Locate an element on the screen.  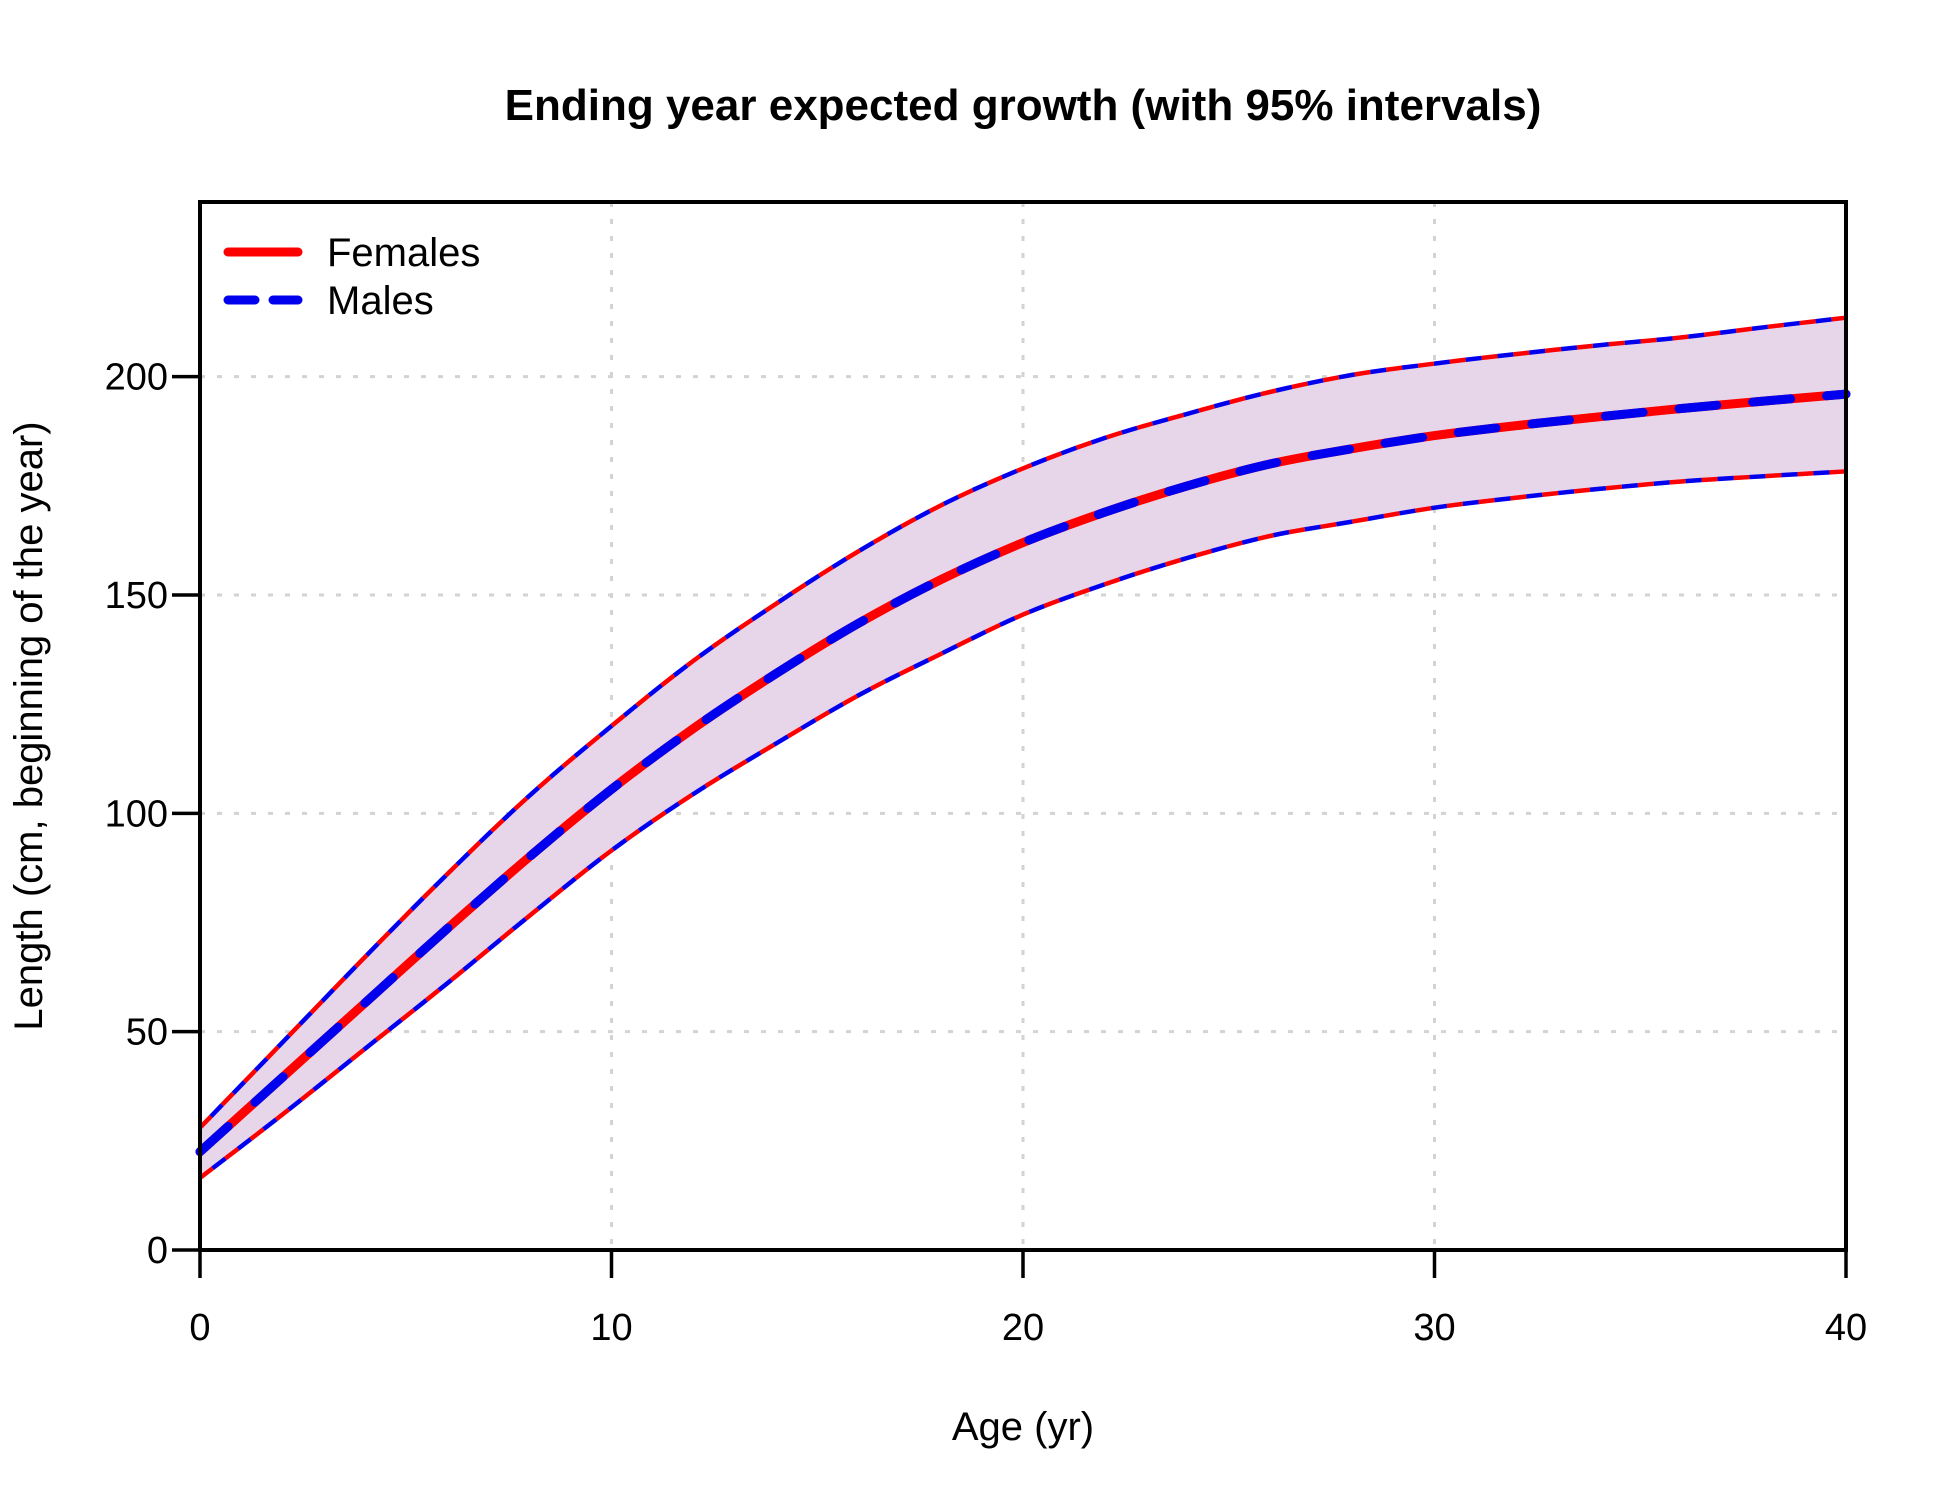
x-tick-label-20: 20 is located at coordinates (1023, 1328).